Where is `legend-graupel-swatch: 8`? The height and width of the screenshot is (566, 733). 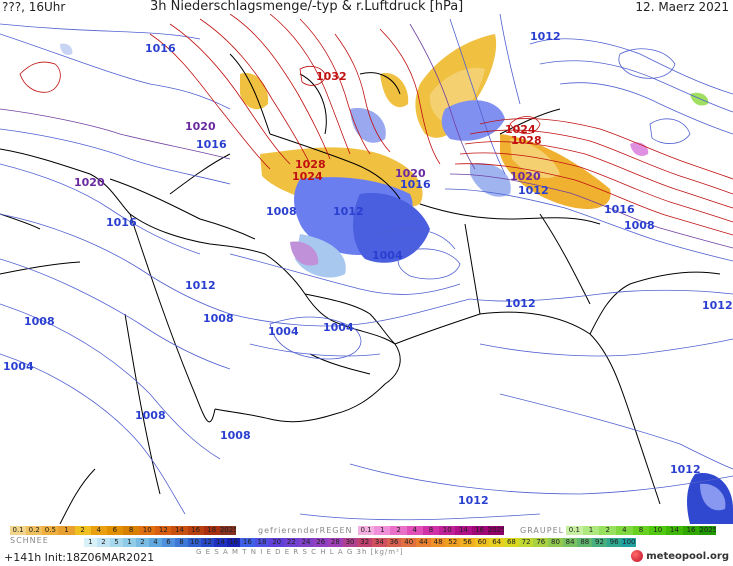 legend-graupel-swatch: 8 is located at coordinates (641, 530).